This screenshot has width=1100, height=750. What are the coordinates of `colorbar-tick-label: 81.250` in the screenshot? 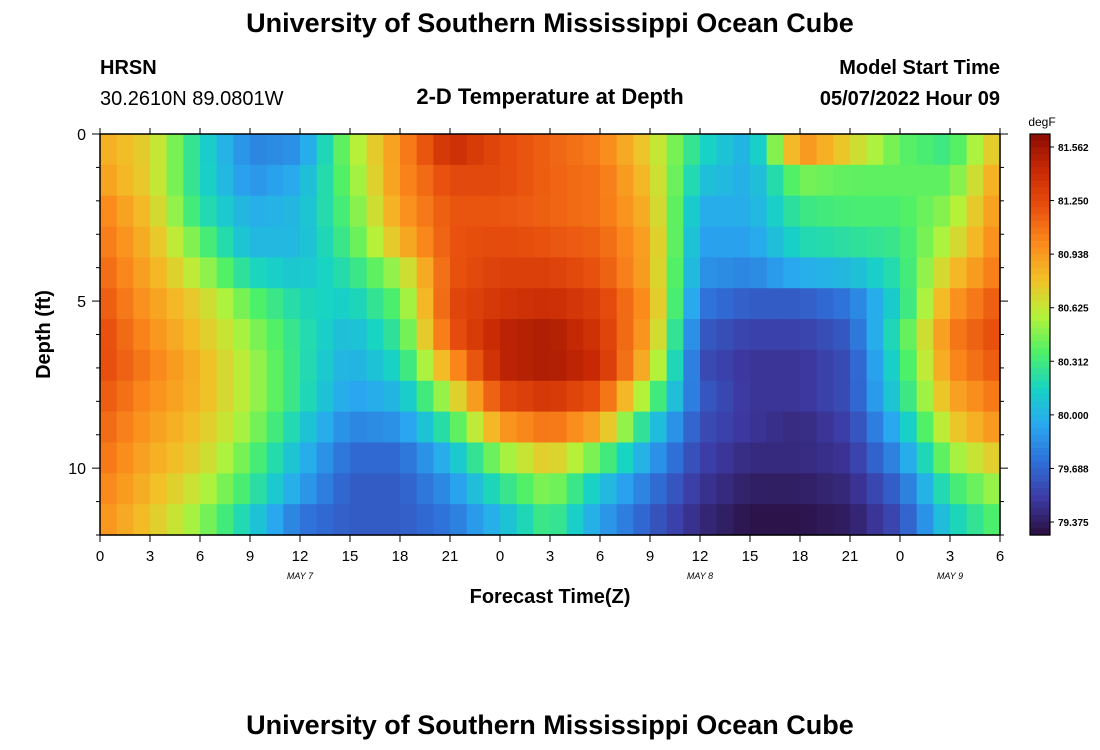 It's located at (1073, 202).